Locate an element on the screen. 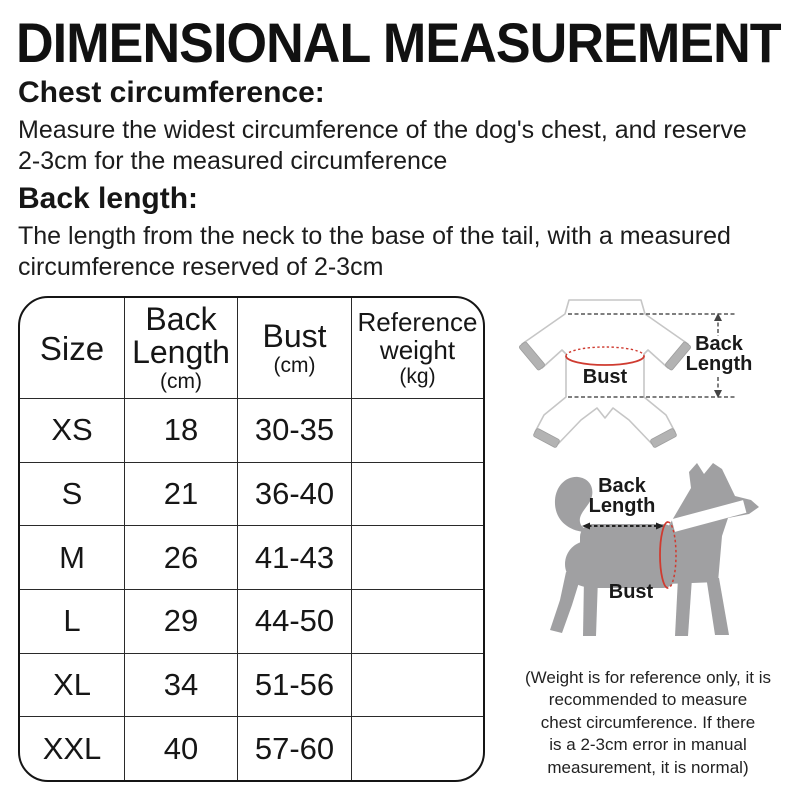 This screenshot has width=800, height=800. page-title: DIMENSIONAL MEASUREMENT is located at coordinates (399, 42).